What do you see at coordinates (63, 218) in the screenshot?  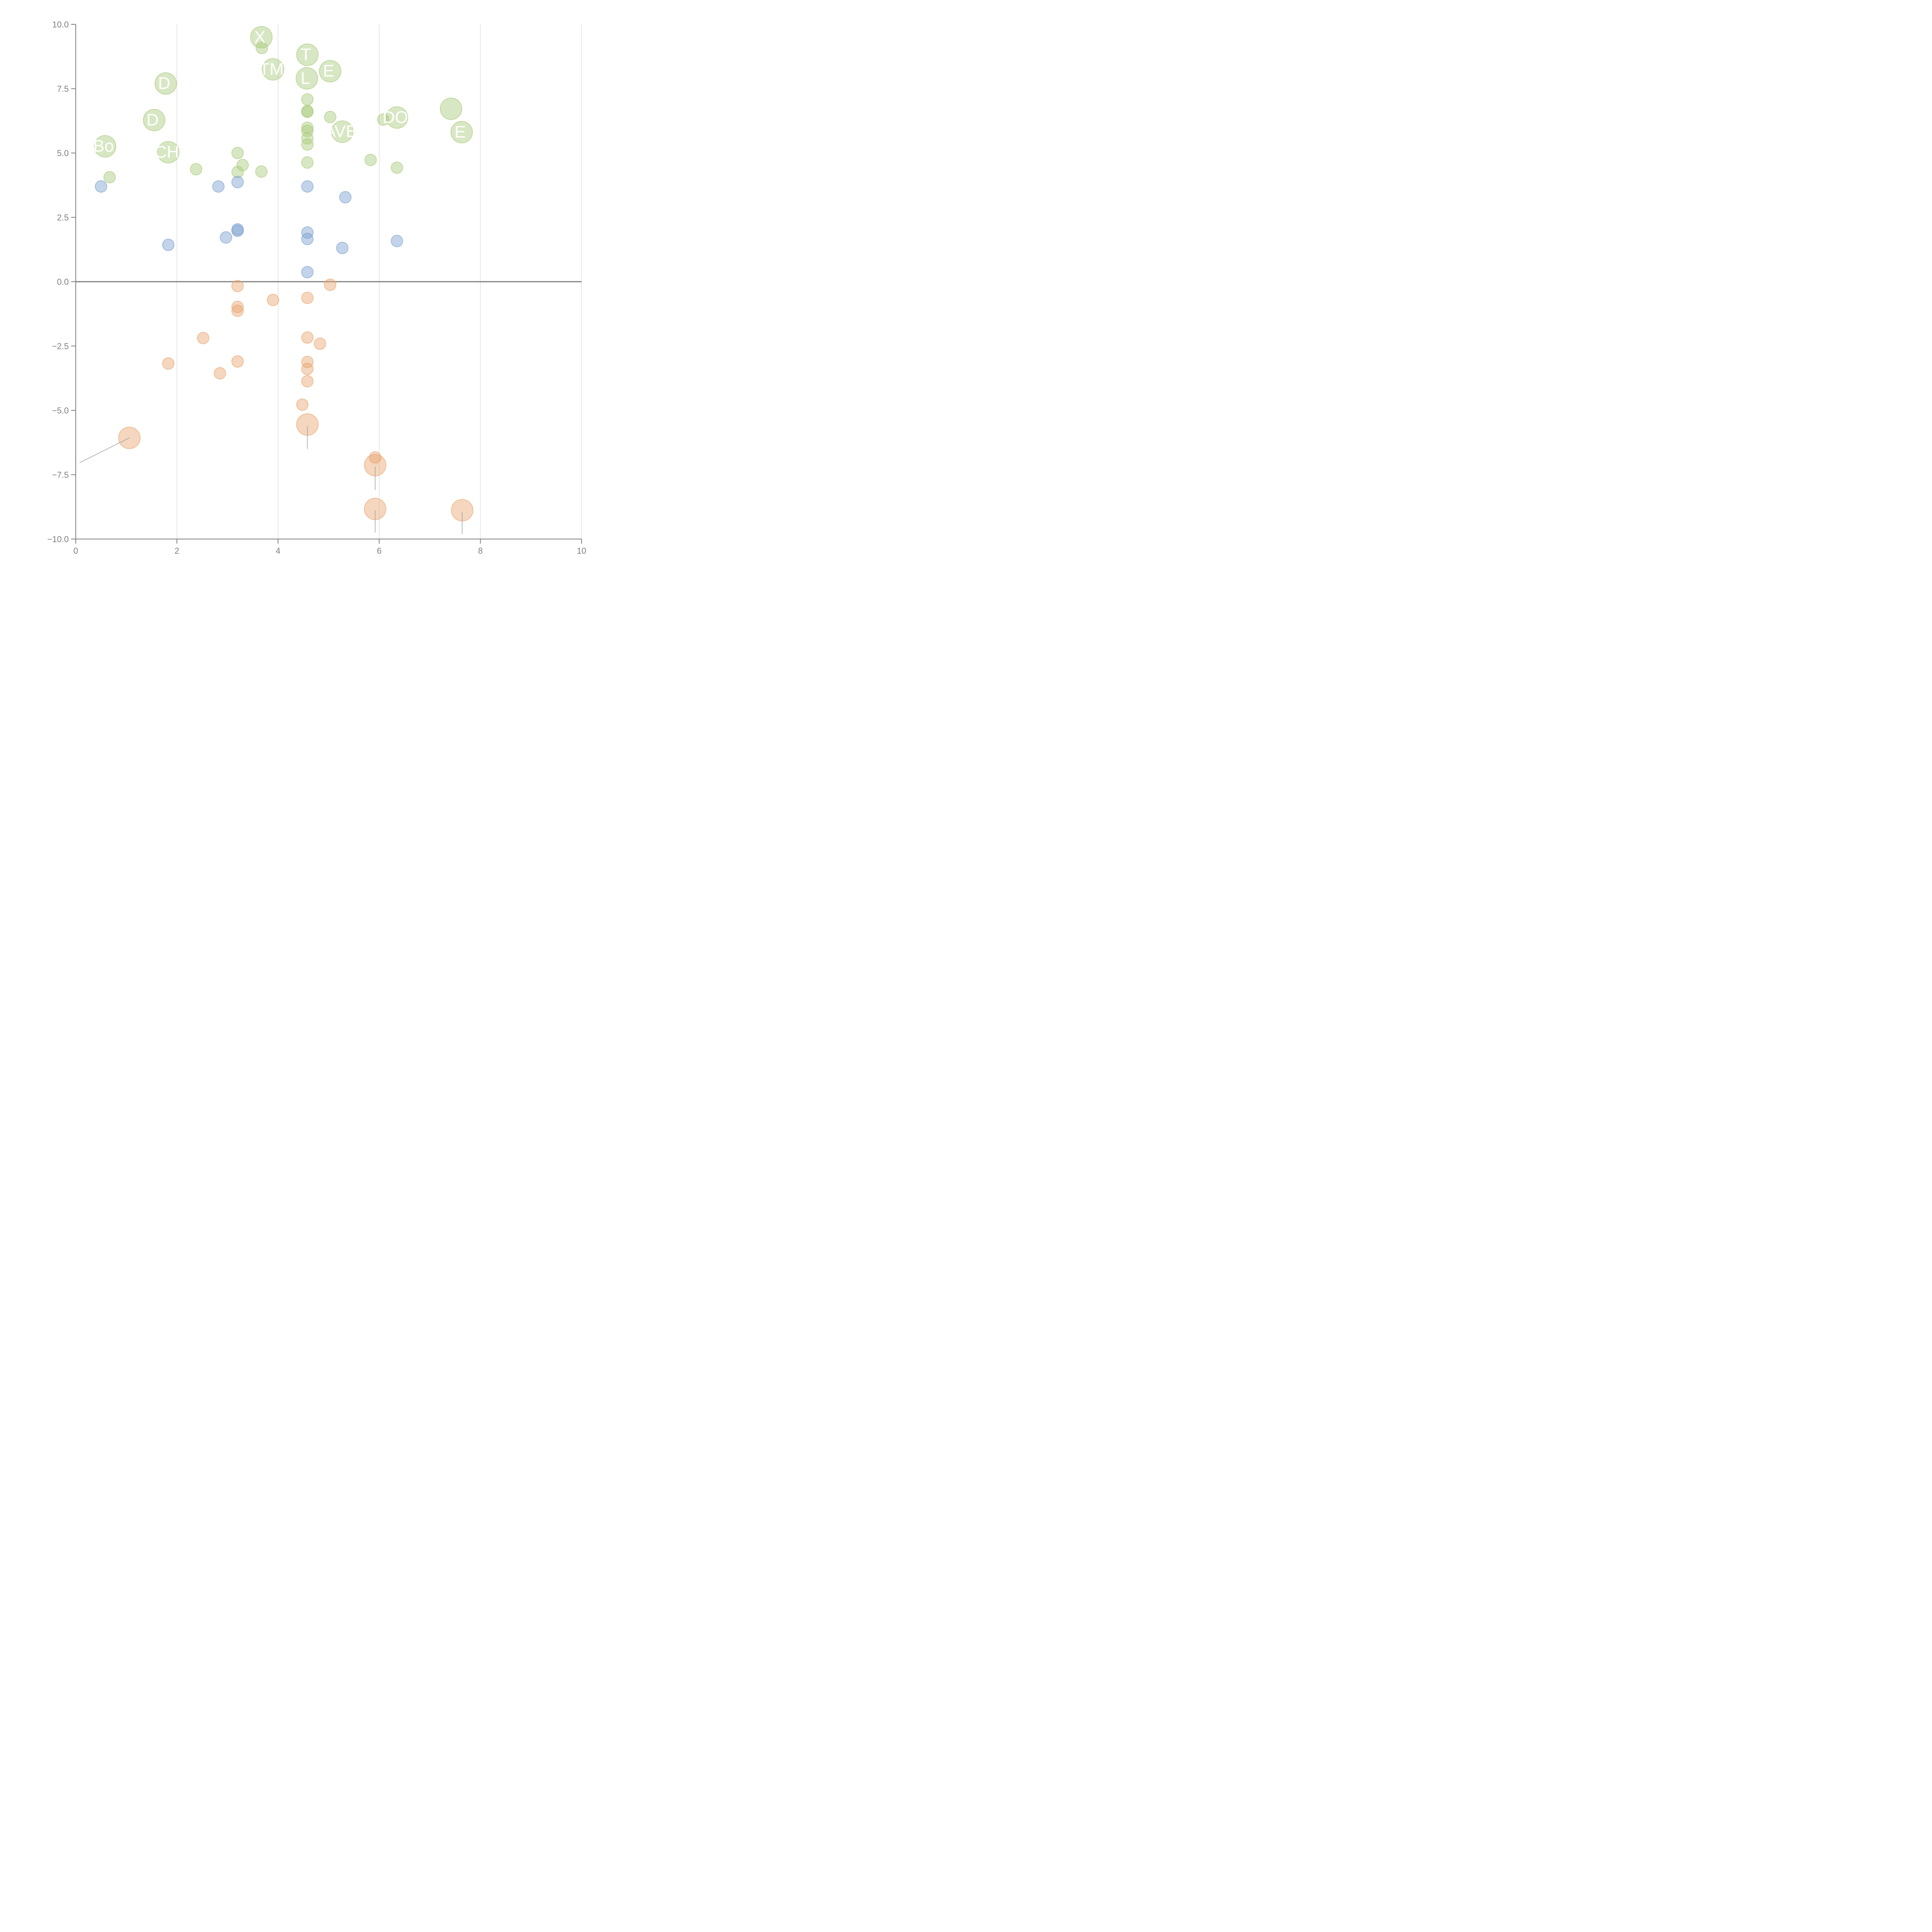 I see `y-tick-label: 2.5` at bounding box center [63, 218].